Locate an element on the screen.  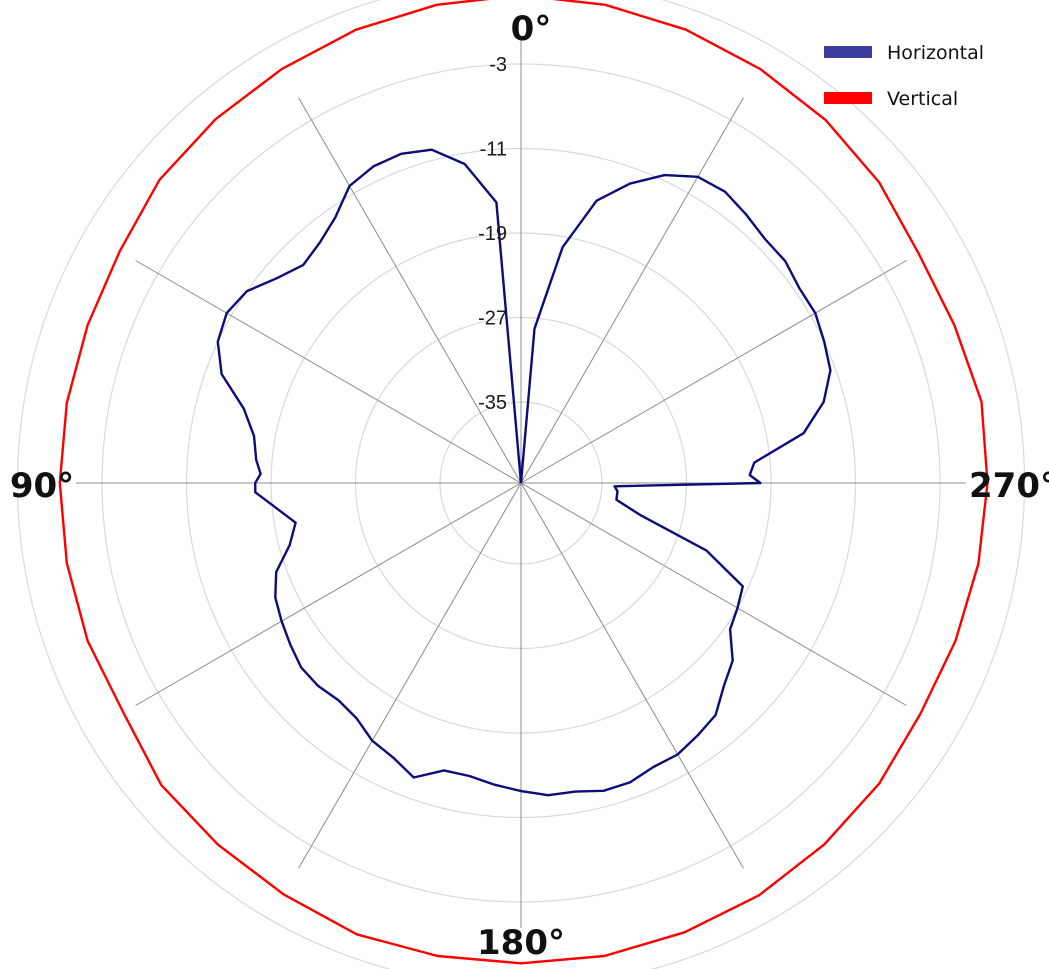
angle-label: 180° is located at coordinates (521, 943).